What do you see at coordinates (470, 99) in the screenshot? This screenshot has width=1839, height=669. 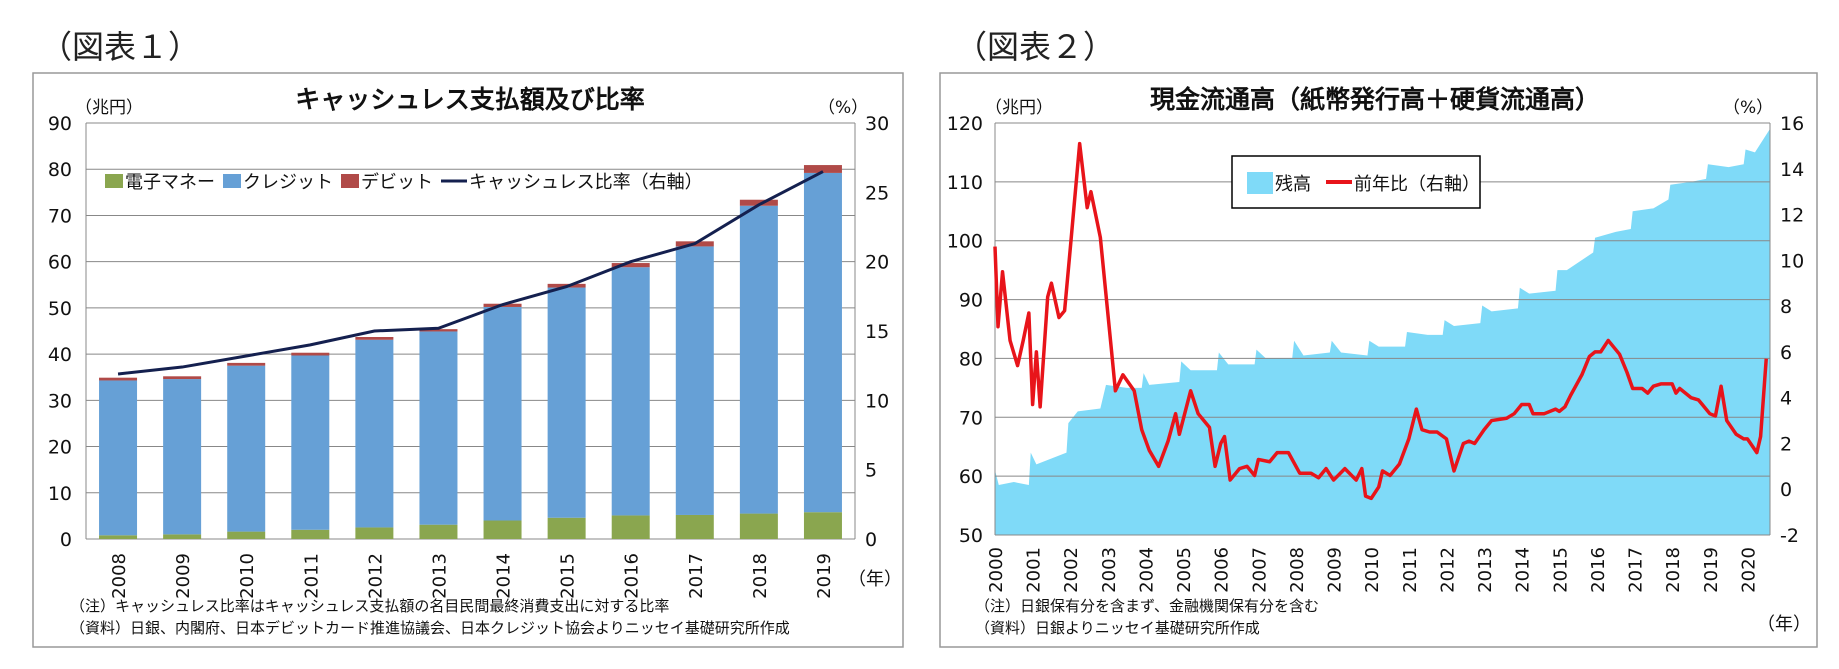 I see `chart-title: キャッシュレス支払額及び比率` at bounding box center [470, 99].